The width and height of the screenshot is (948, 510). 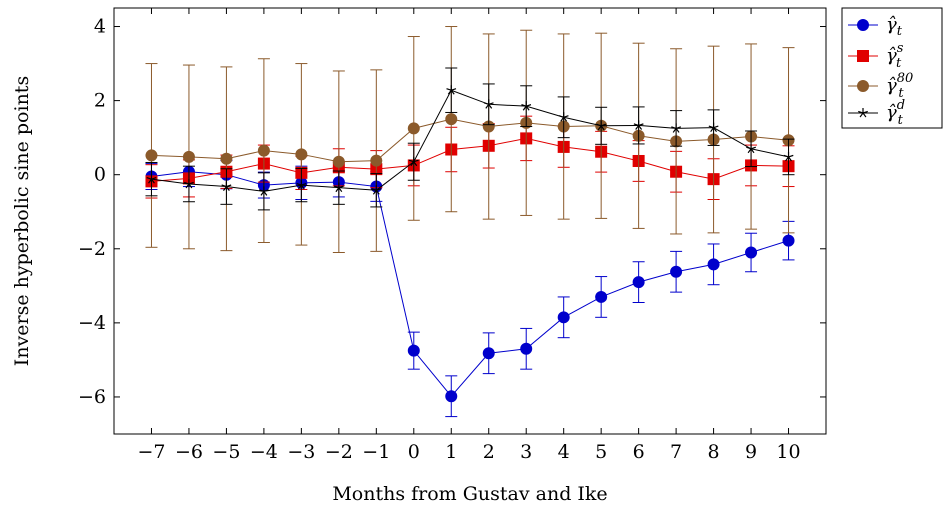 I want to click on y-axis-label: Inverse hyperbolic sine points, so click(x=22, y=221).